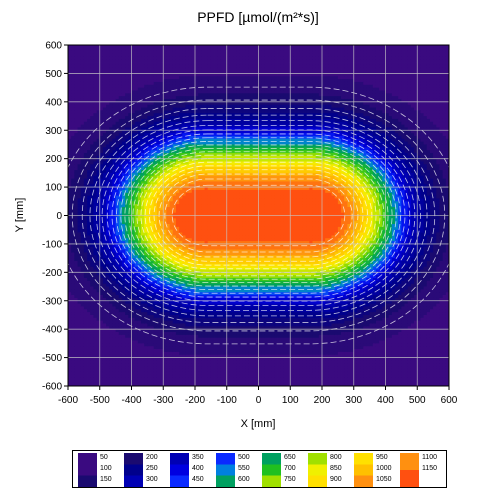 The height and width of the screenshot is (500, 484). Describe the element at coordinates (290, 468) in the screenshot. I see `legend-label: 700` at that location.